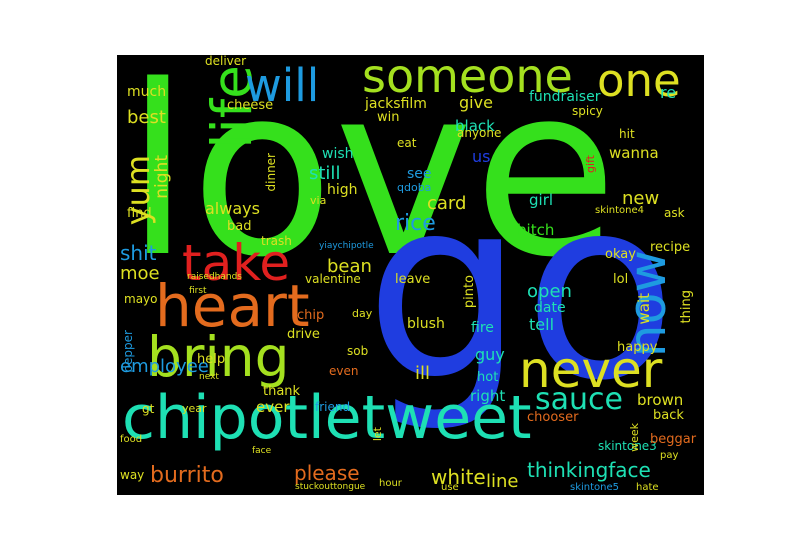 This screenshot has width=800, height=550. I want to click on word-fundraiser: fundraiser, so click(565, 97).